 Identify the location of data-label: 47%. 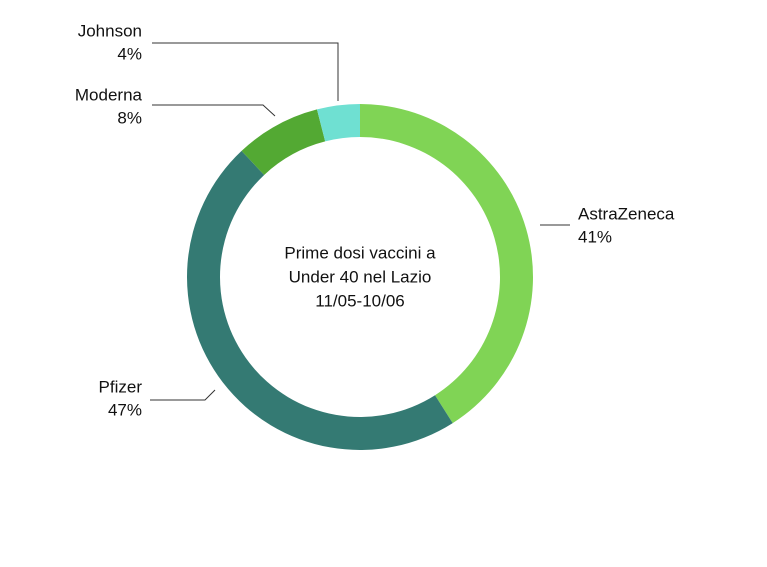
(125, 409).